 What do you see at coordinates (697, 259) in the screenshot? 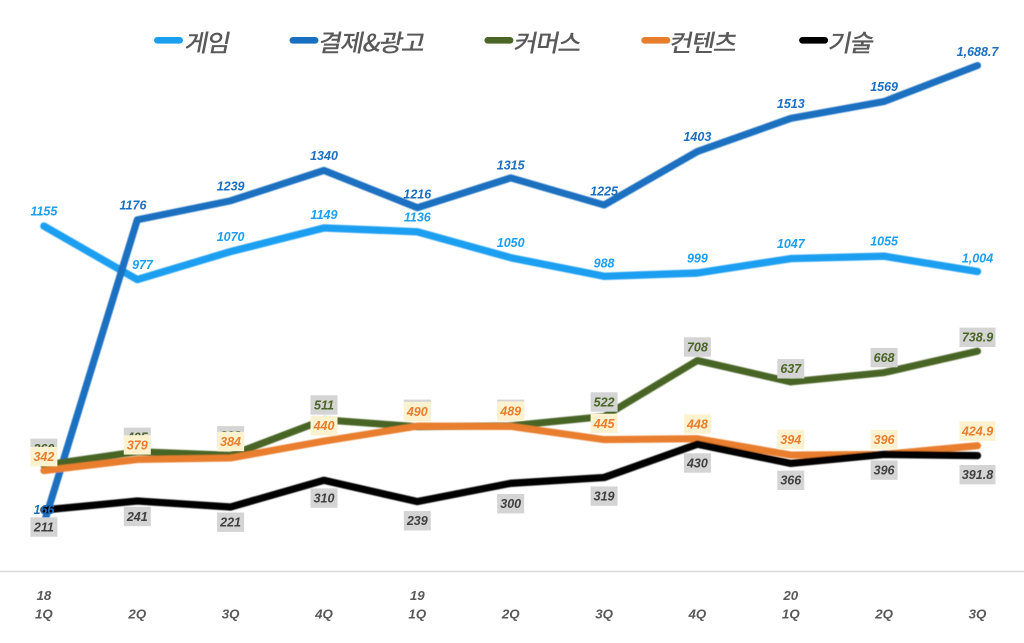
I see `svg-text: 999` at bounding box center [697, 259].